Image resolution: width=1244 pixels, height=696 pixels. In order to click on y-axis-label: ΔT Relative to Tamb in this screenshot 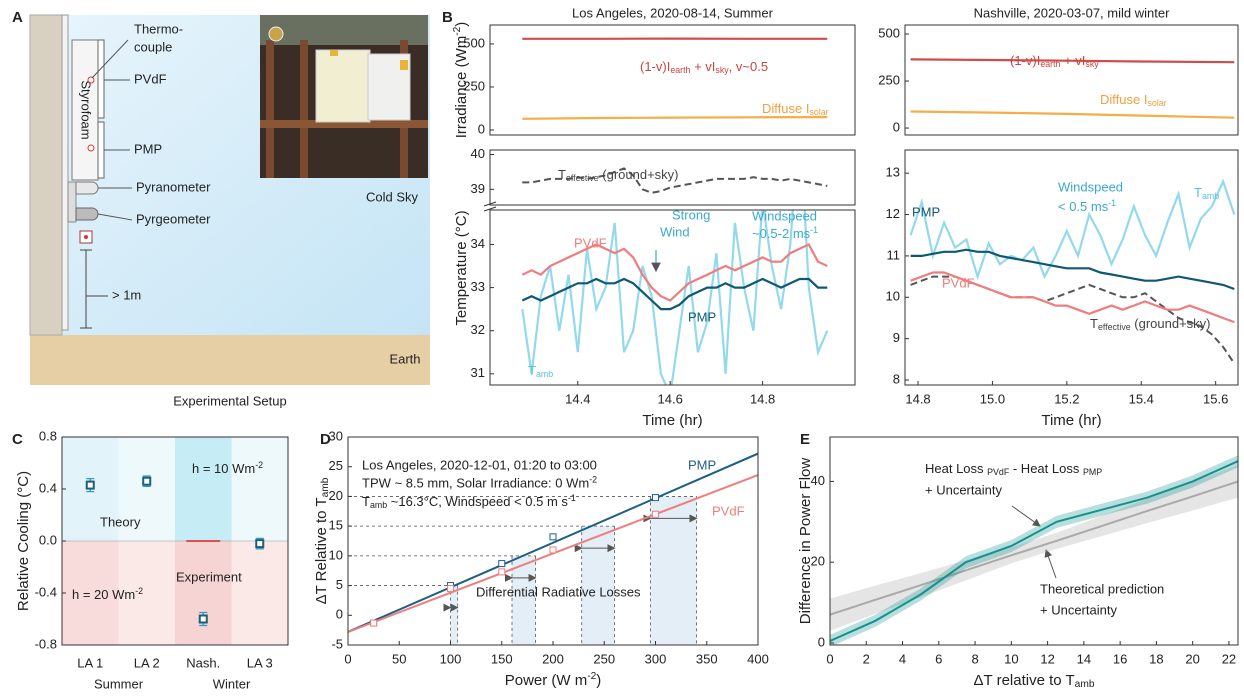, I will do `click(322, 540)`.